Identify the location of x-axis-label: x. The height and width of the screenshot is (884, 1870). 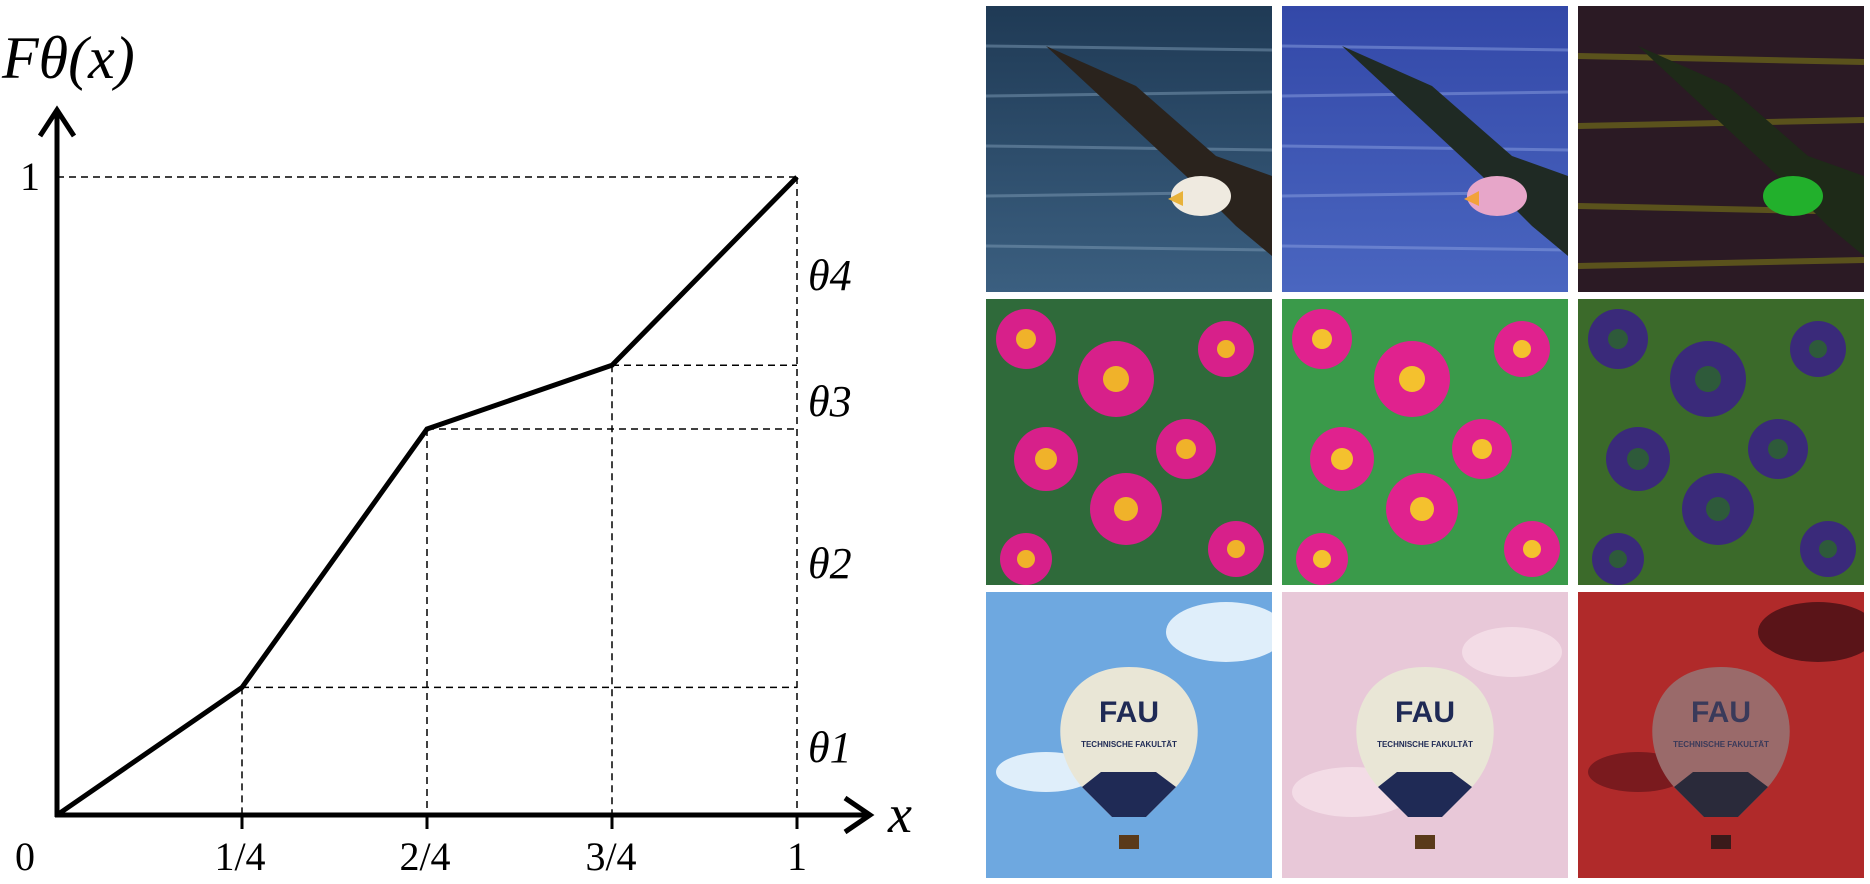
(899, 814).